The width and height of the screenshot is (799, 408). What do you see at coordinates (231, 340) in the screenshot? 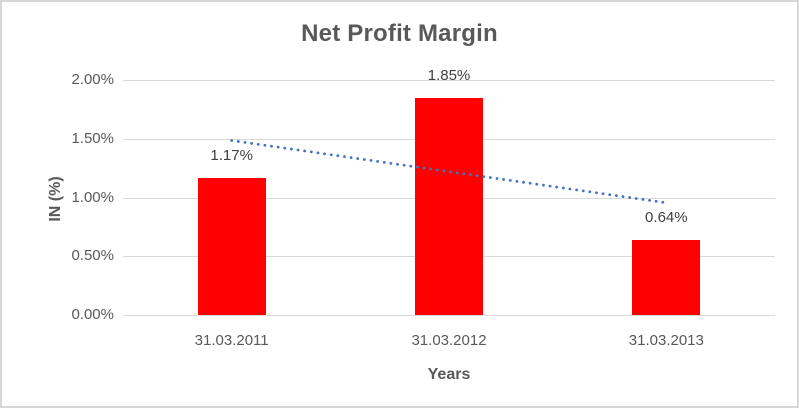
I see `x-axis-tick-label: 31.03.2011` at bounding box center [231, 340].